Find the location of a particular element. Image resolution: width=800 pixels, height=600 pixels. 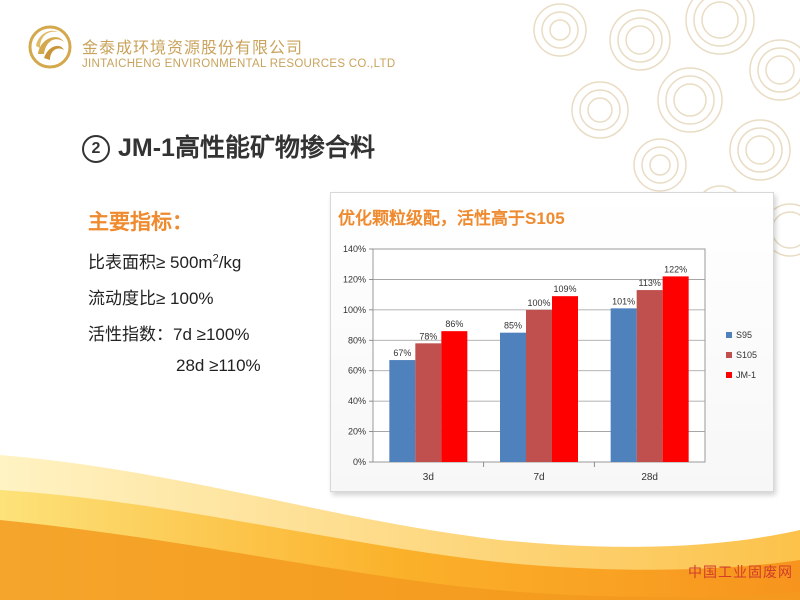

metric-surface-area-suffix: /kg is located at coordinates (230, 262).